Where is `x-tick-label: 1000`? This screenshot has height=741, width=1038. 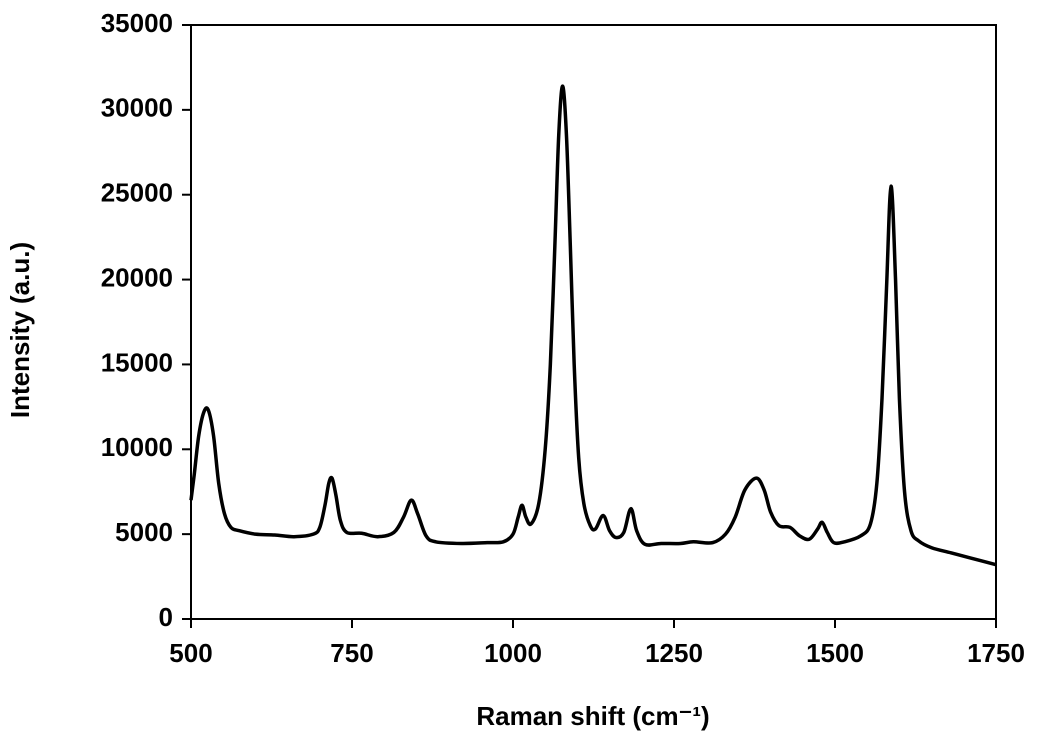
x-tick-label: 1000 is located at coordinates (513, 653).